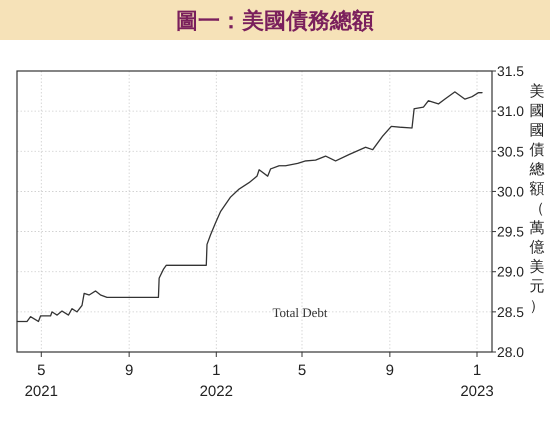  I want to click on y-tick-label: 30.5, so click(510, 151).